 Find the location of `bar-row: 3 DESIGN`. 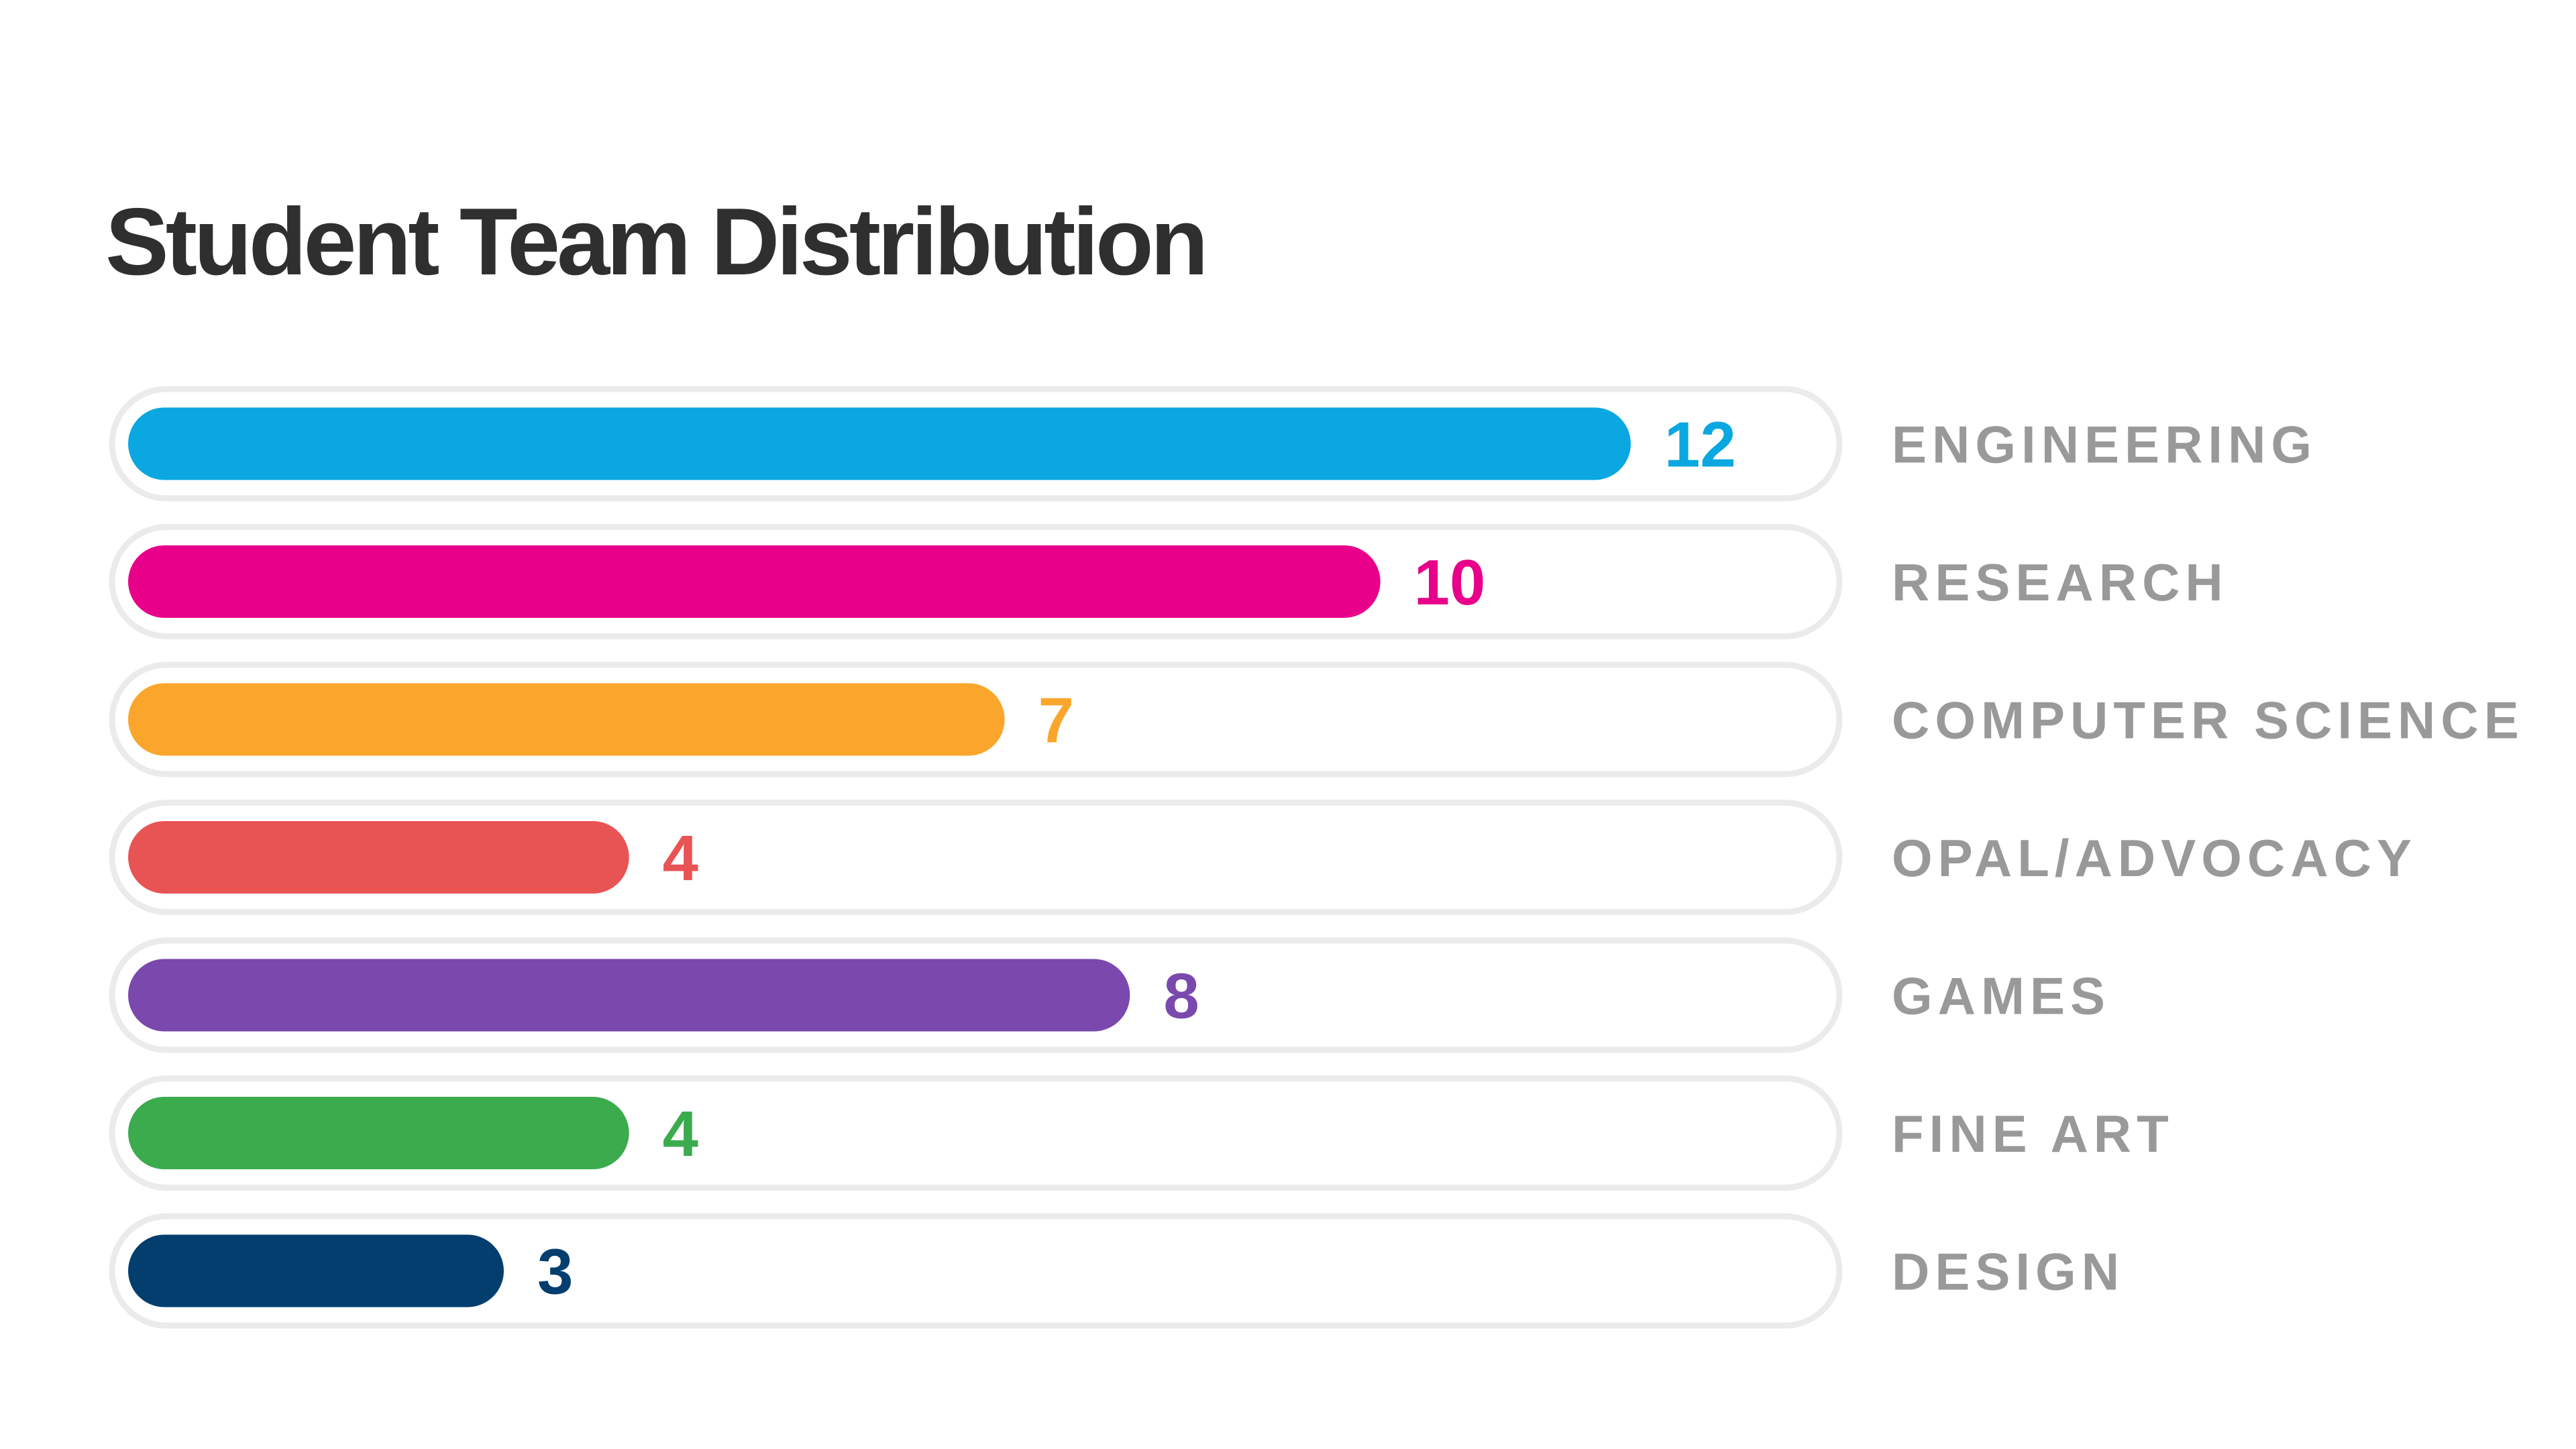

bar-row: 3 DESIGN is located at coordinates (1117, 1271).